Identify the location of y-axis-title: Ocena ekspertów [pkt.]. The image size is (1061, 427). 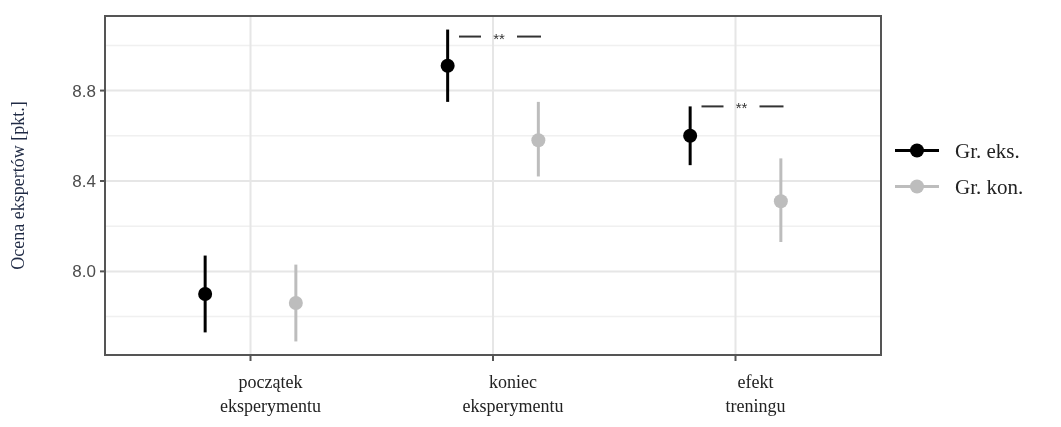
(18, 185).